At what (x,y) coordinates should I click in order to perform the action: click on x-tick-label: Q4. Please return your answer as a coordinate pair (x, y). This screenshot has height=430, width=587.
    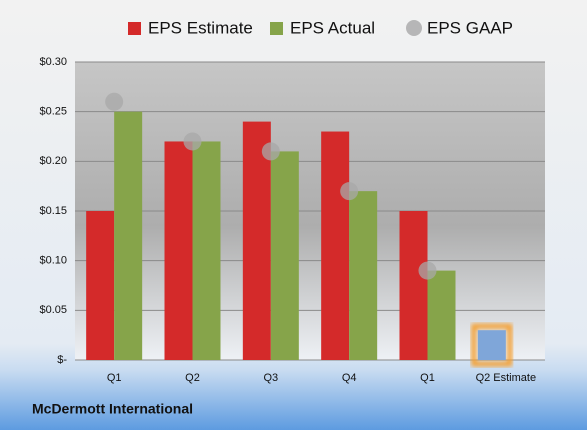
    Looking at the image, I should click on (349, 378).